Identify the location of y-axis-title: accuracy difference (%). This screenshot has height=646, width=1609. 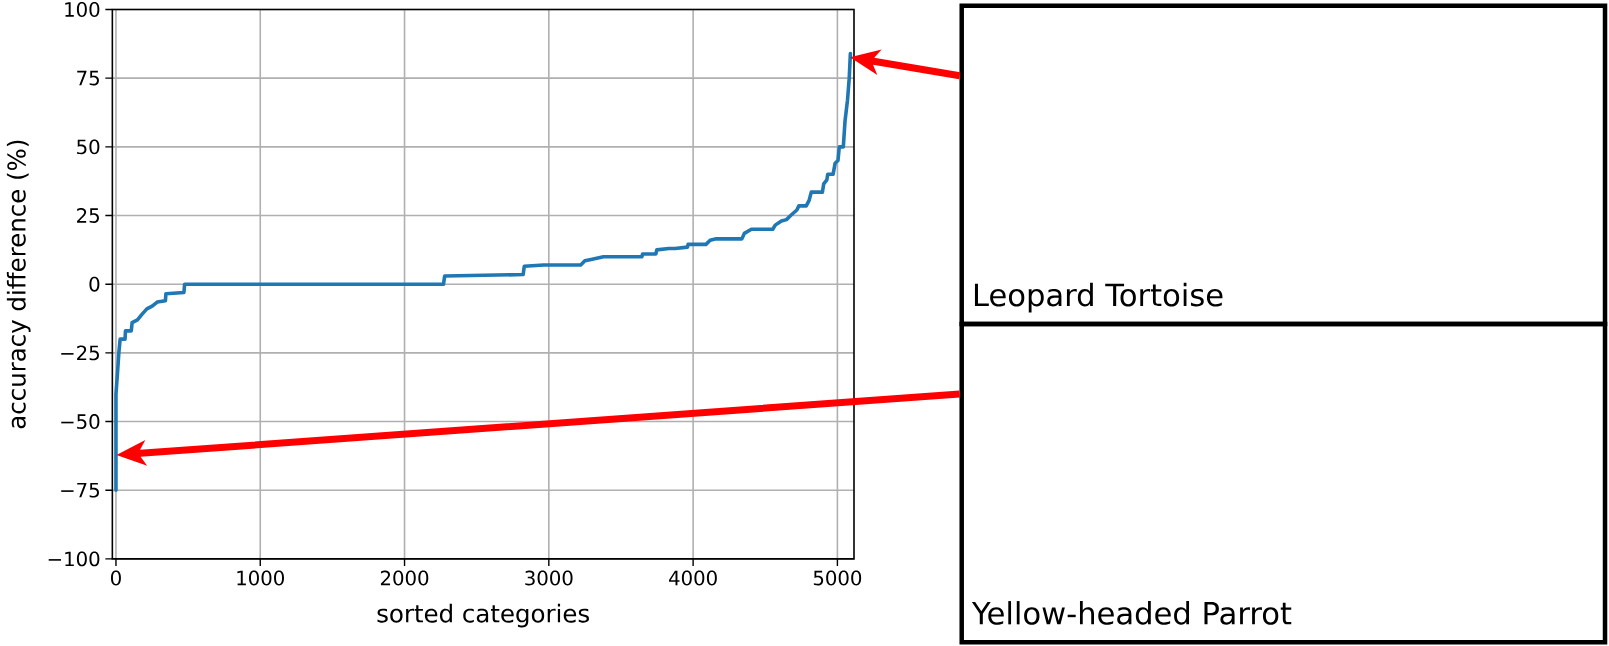
(18, 284).